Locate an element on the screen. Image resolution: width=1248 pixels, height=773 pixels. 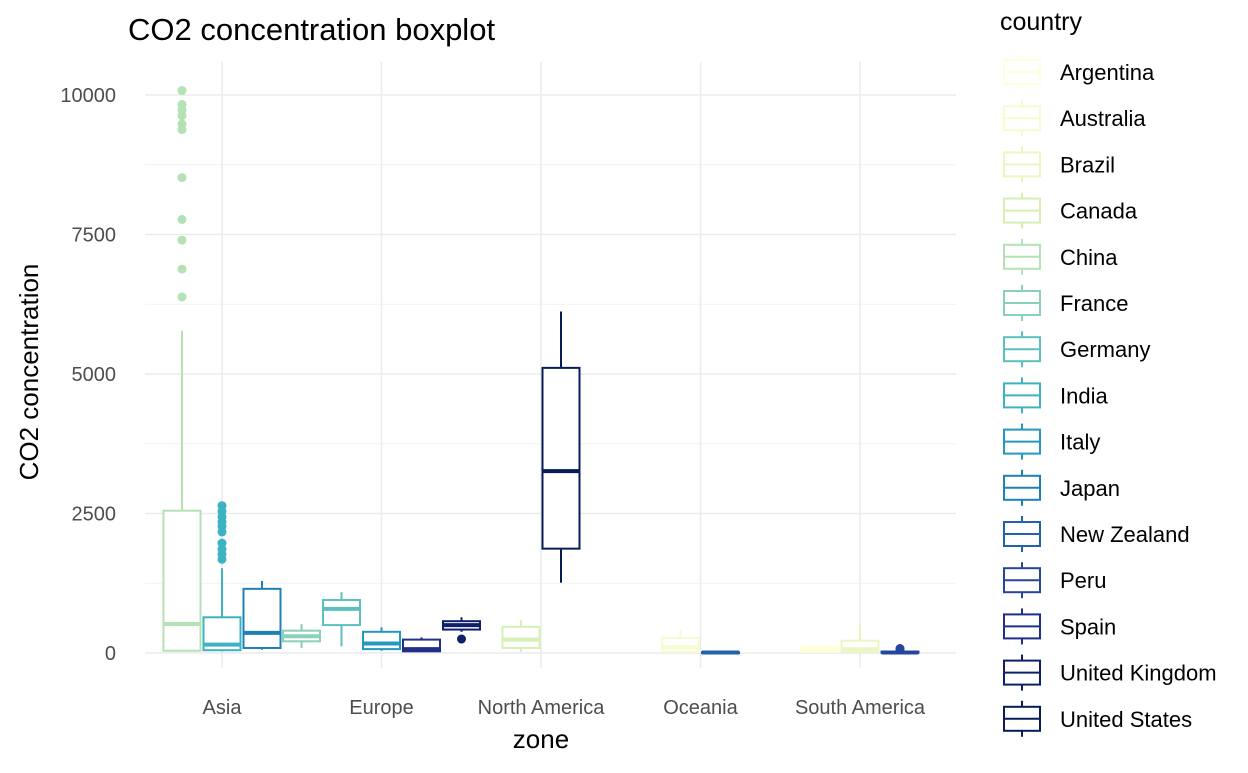
legend-label: Italy is located at coordinates (1080, 442).